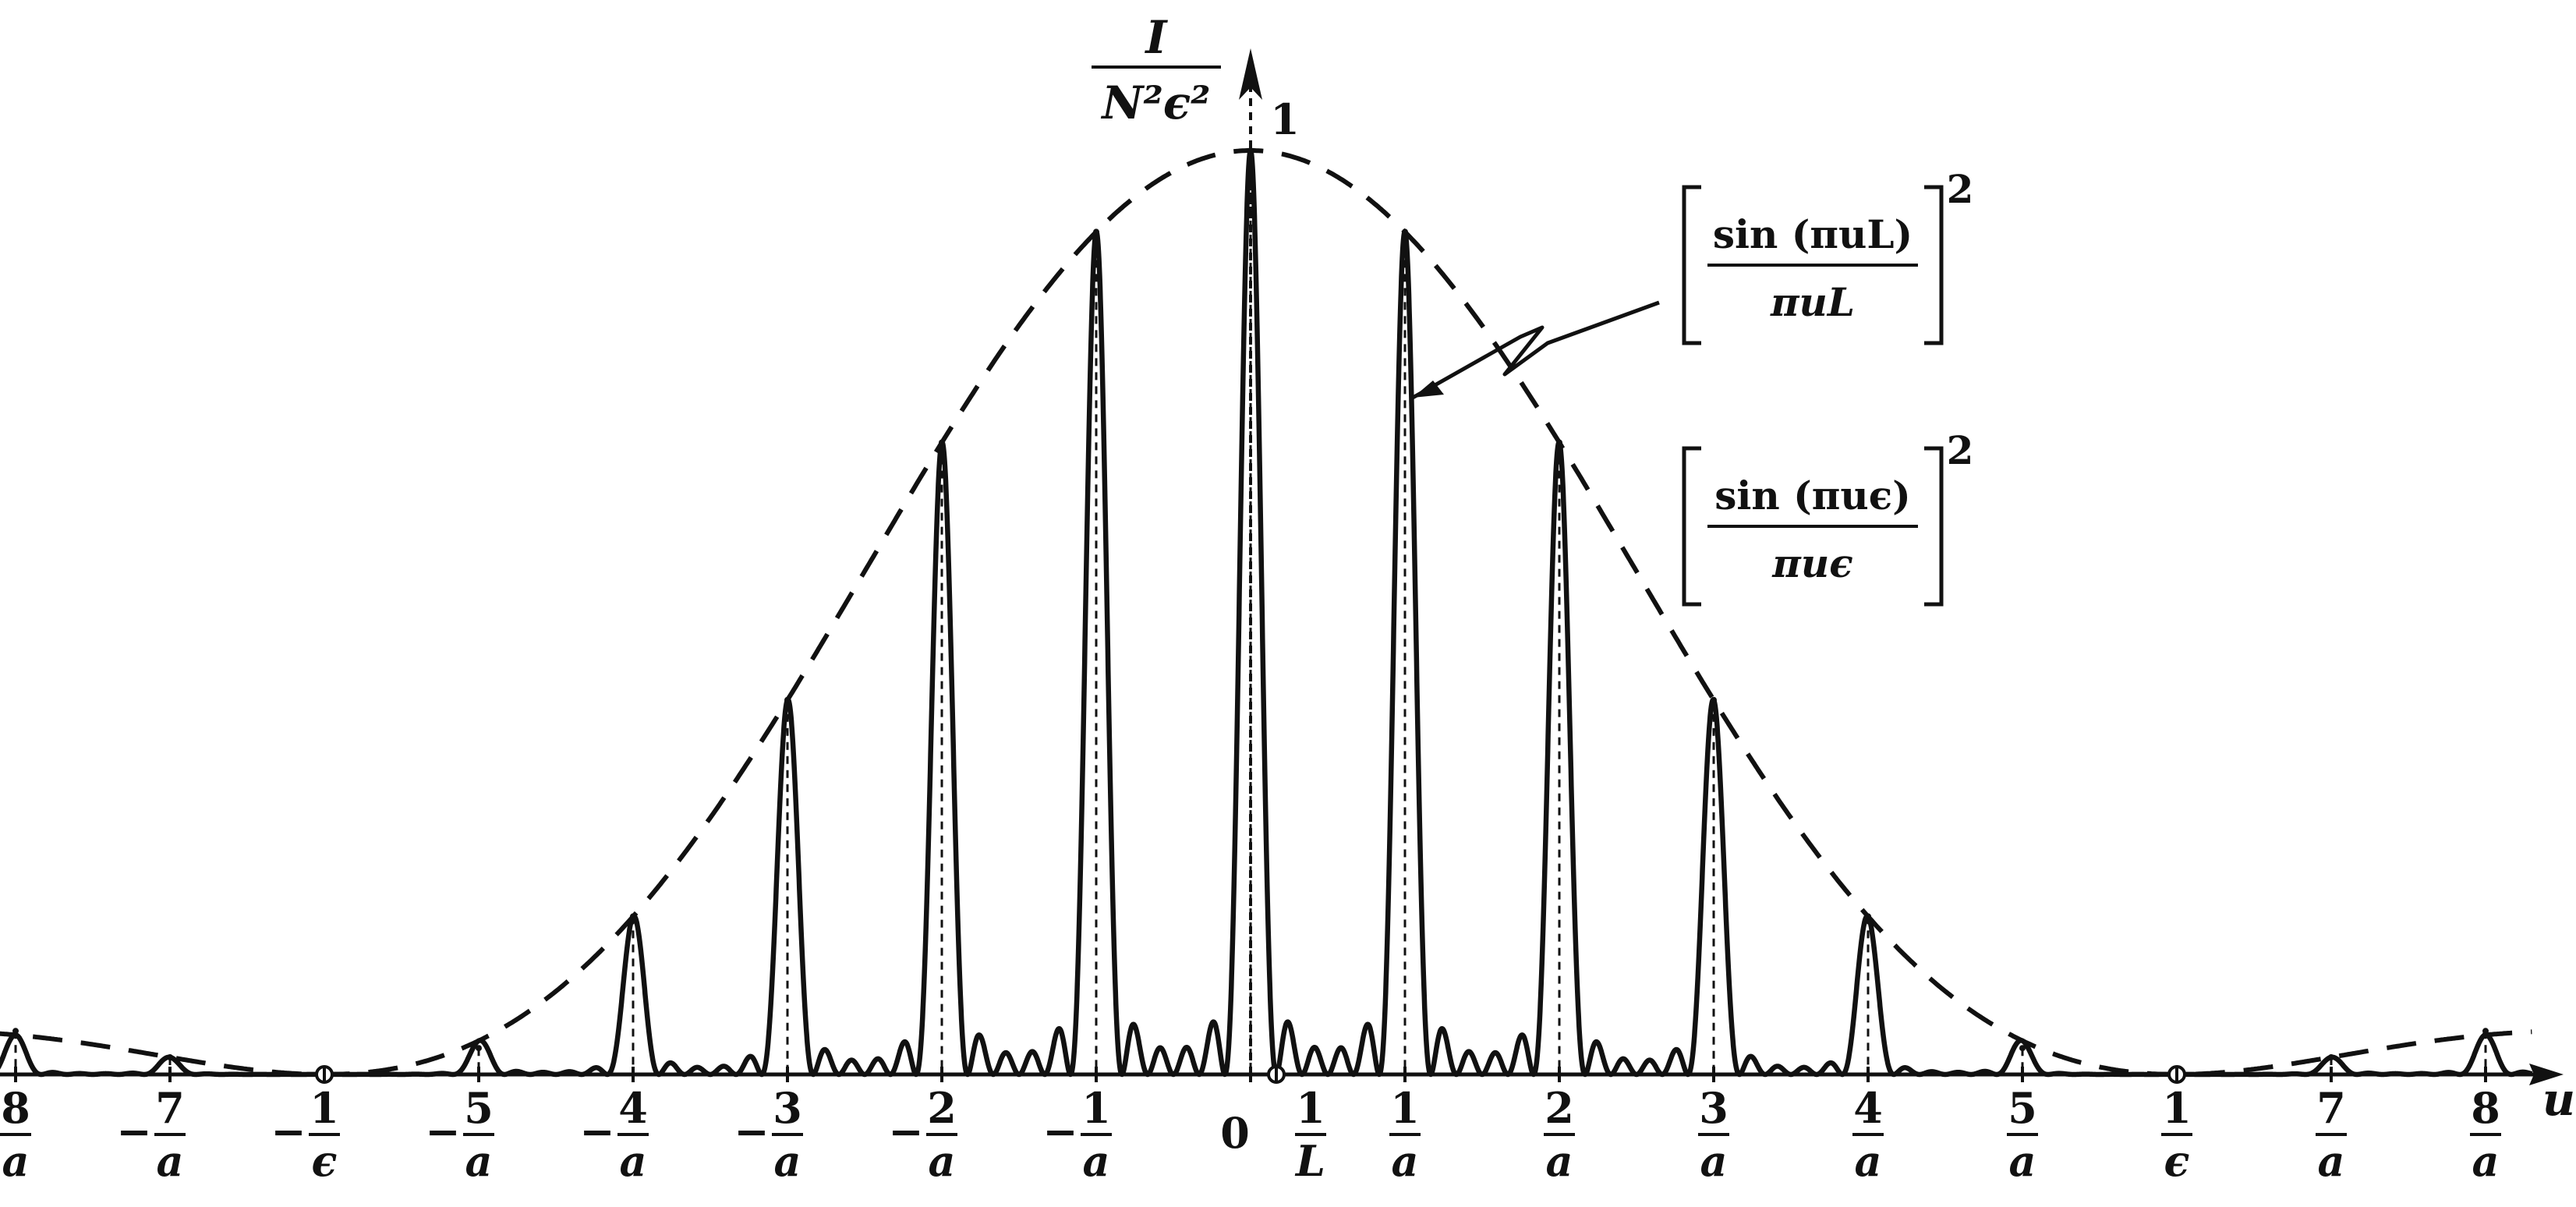 The image size is (2576, 1207). I want to click on y-axis-label-numerator: I, so click(1156, 37).